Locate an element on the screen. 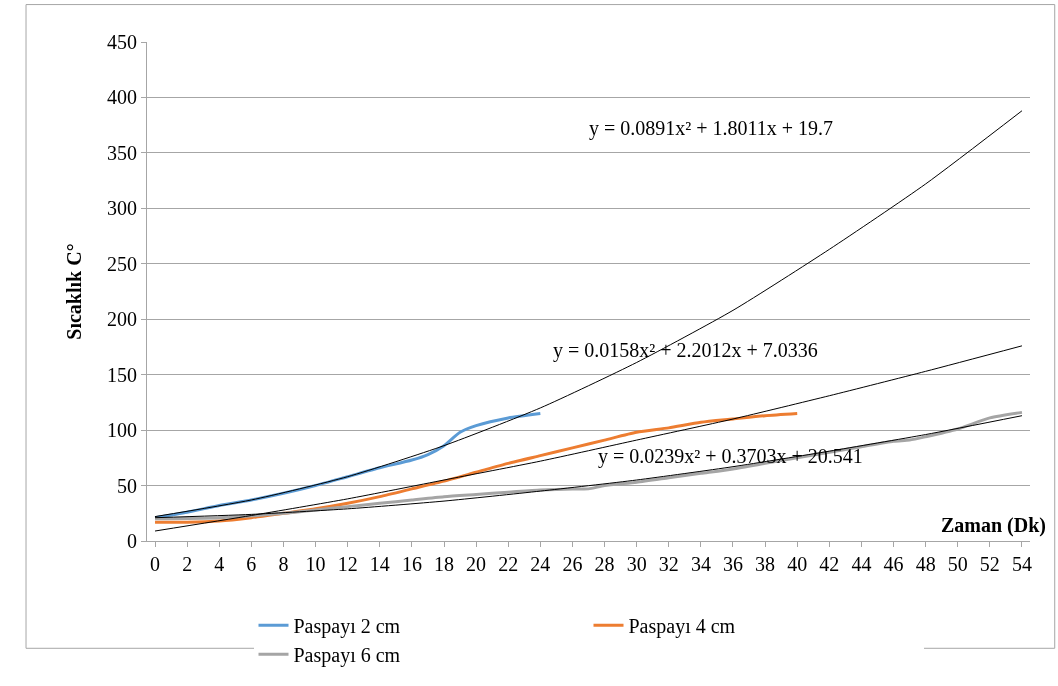 This screenshot has width=1058, height=686. x-tick-label: 36 is located at coordinates (732, 564).